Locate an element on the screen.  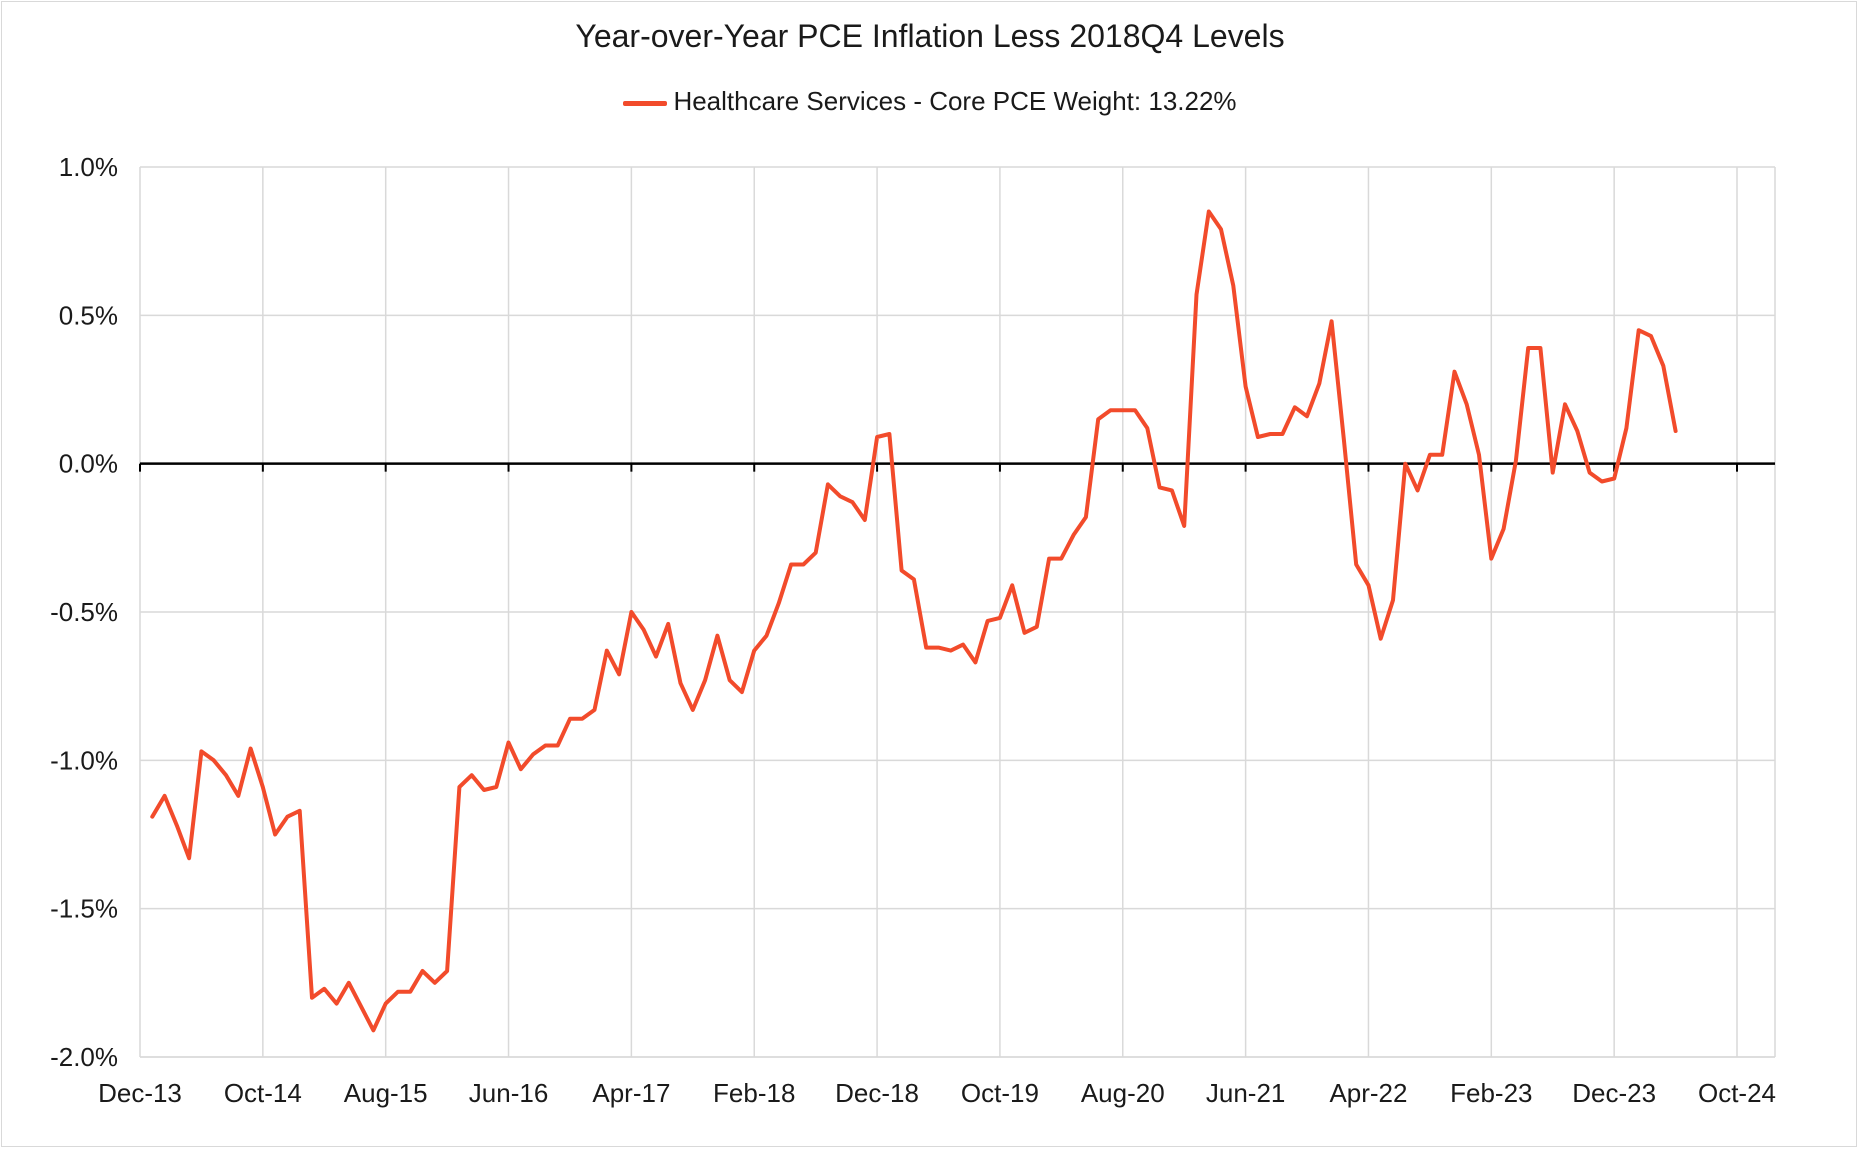
y-tick-label: 0.0% is located at coordinates (88, 464).